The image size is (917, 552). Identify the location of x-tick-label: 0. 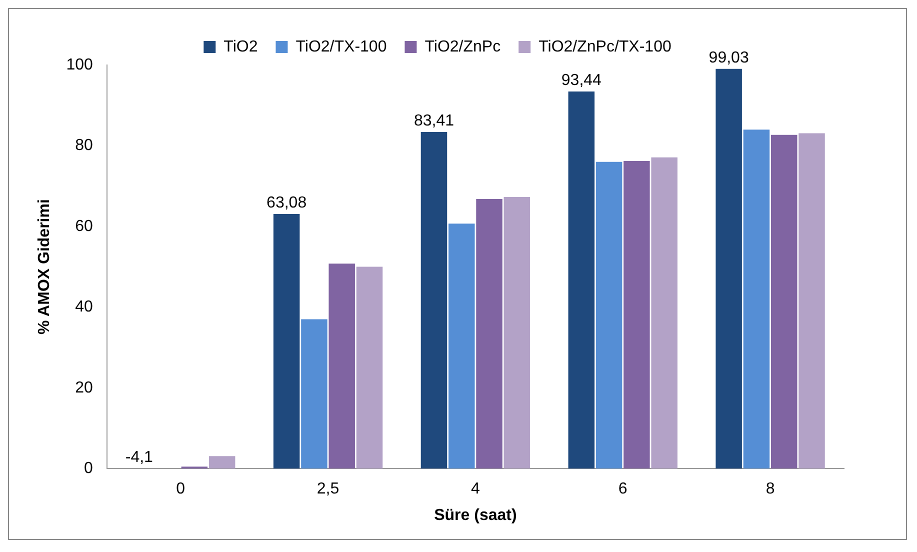
(181, 489).